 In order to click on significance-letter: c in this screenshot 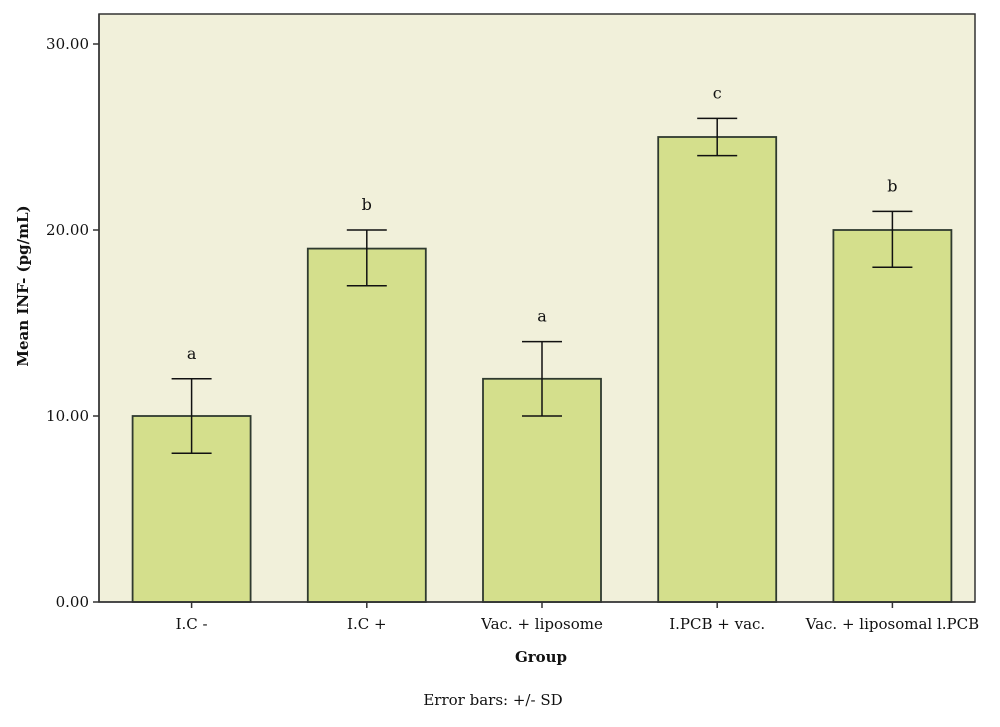, I will do `click(717, 92)`.